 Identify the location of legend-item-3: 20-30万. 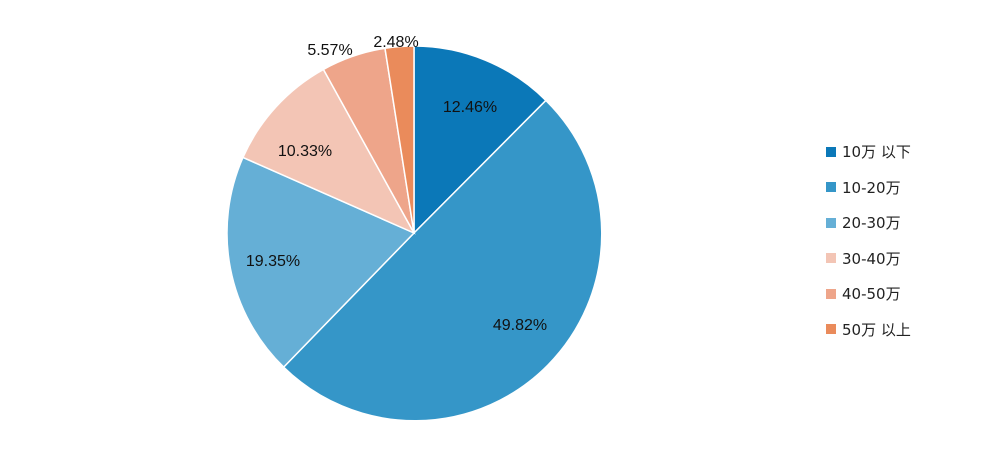
(868, 223).